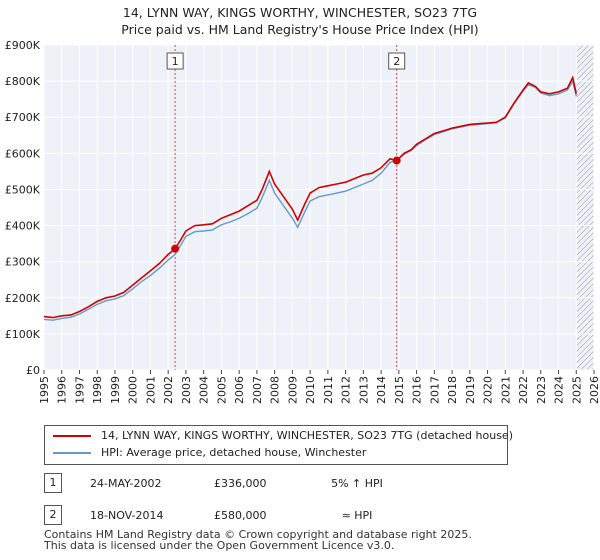  What do you see at coordinates (168, 390) in the screenshot?
I see `x-tick-label: 2002` at bounding box center [168, 390].